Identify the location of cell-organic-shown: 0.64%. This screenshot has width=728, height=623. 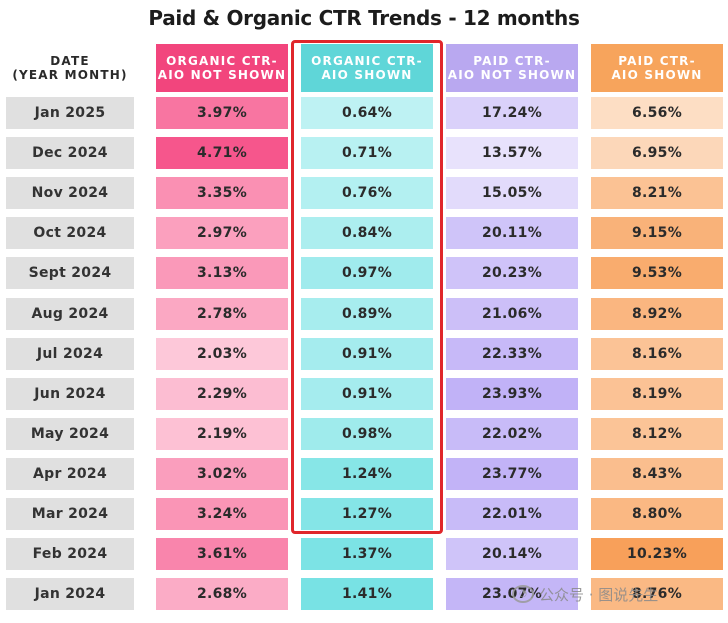
(367, 113).